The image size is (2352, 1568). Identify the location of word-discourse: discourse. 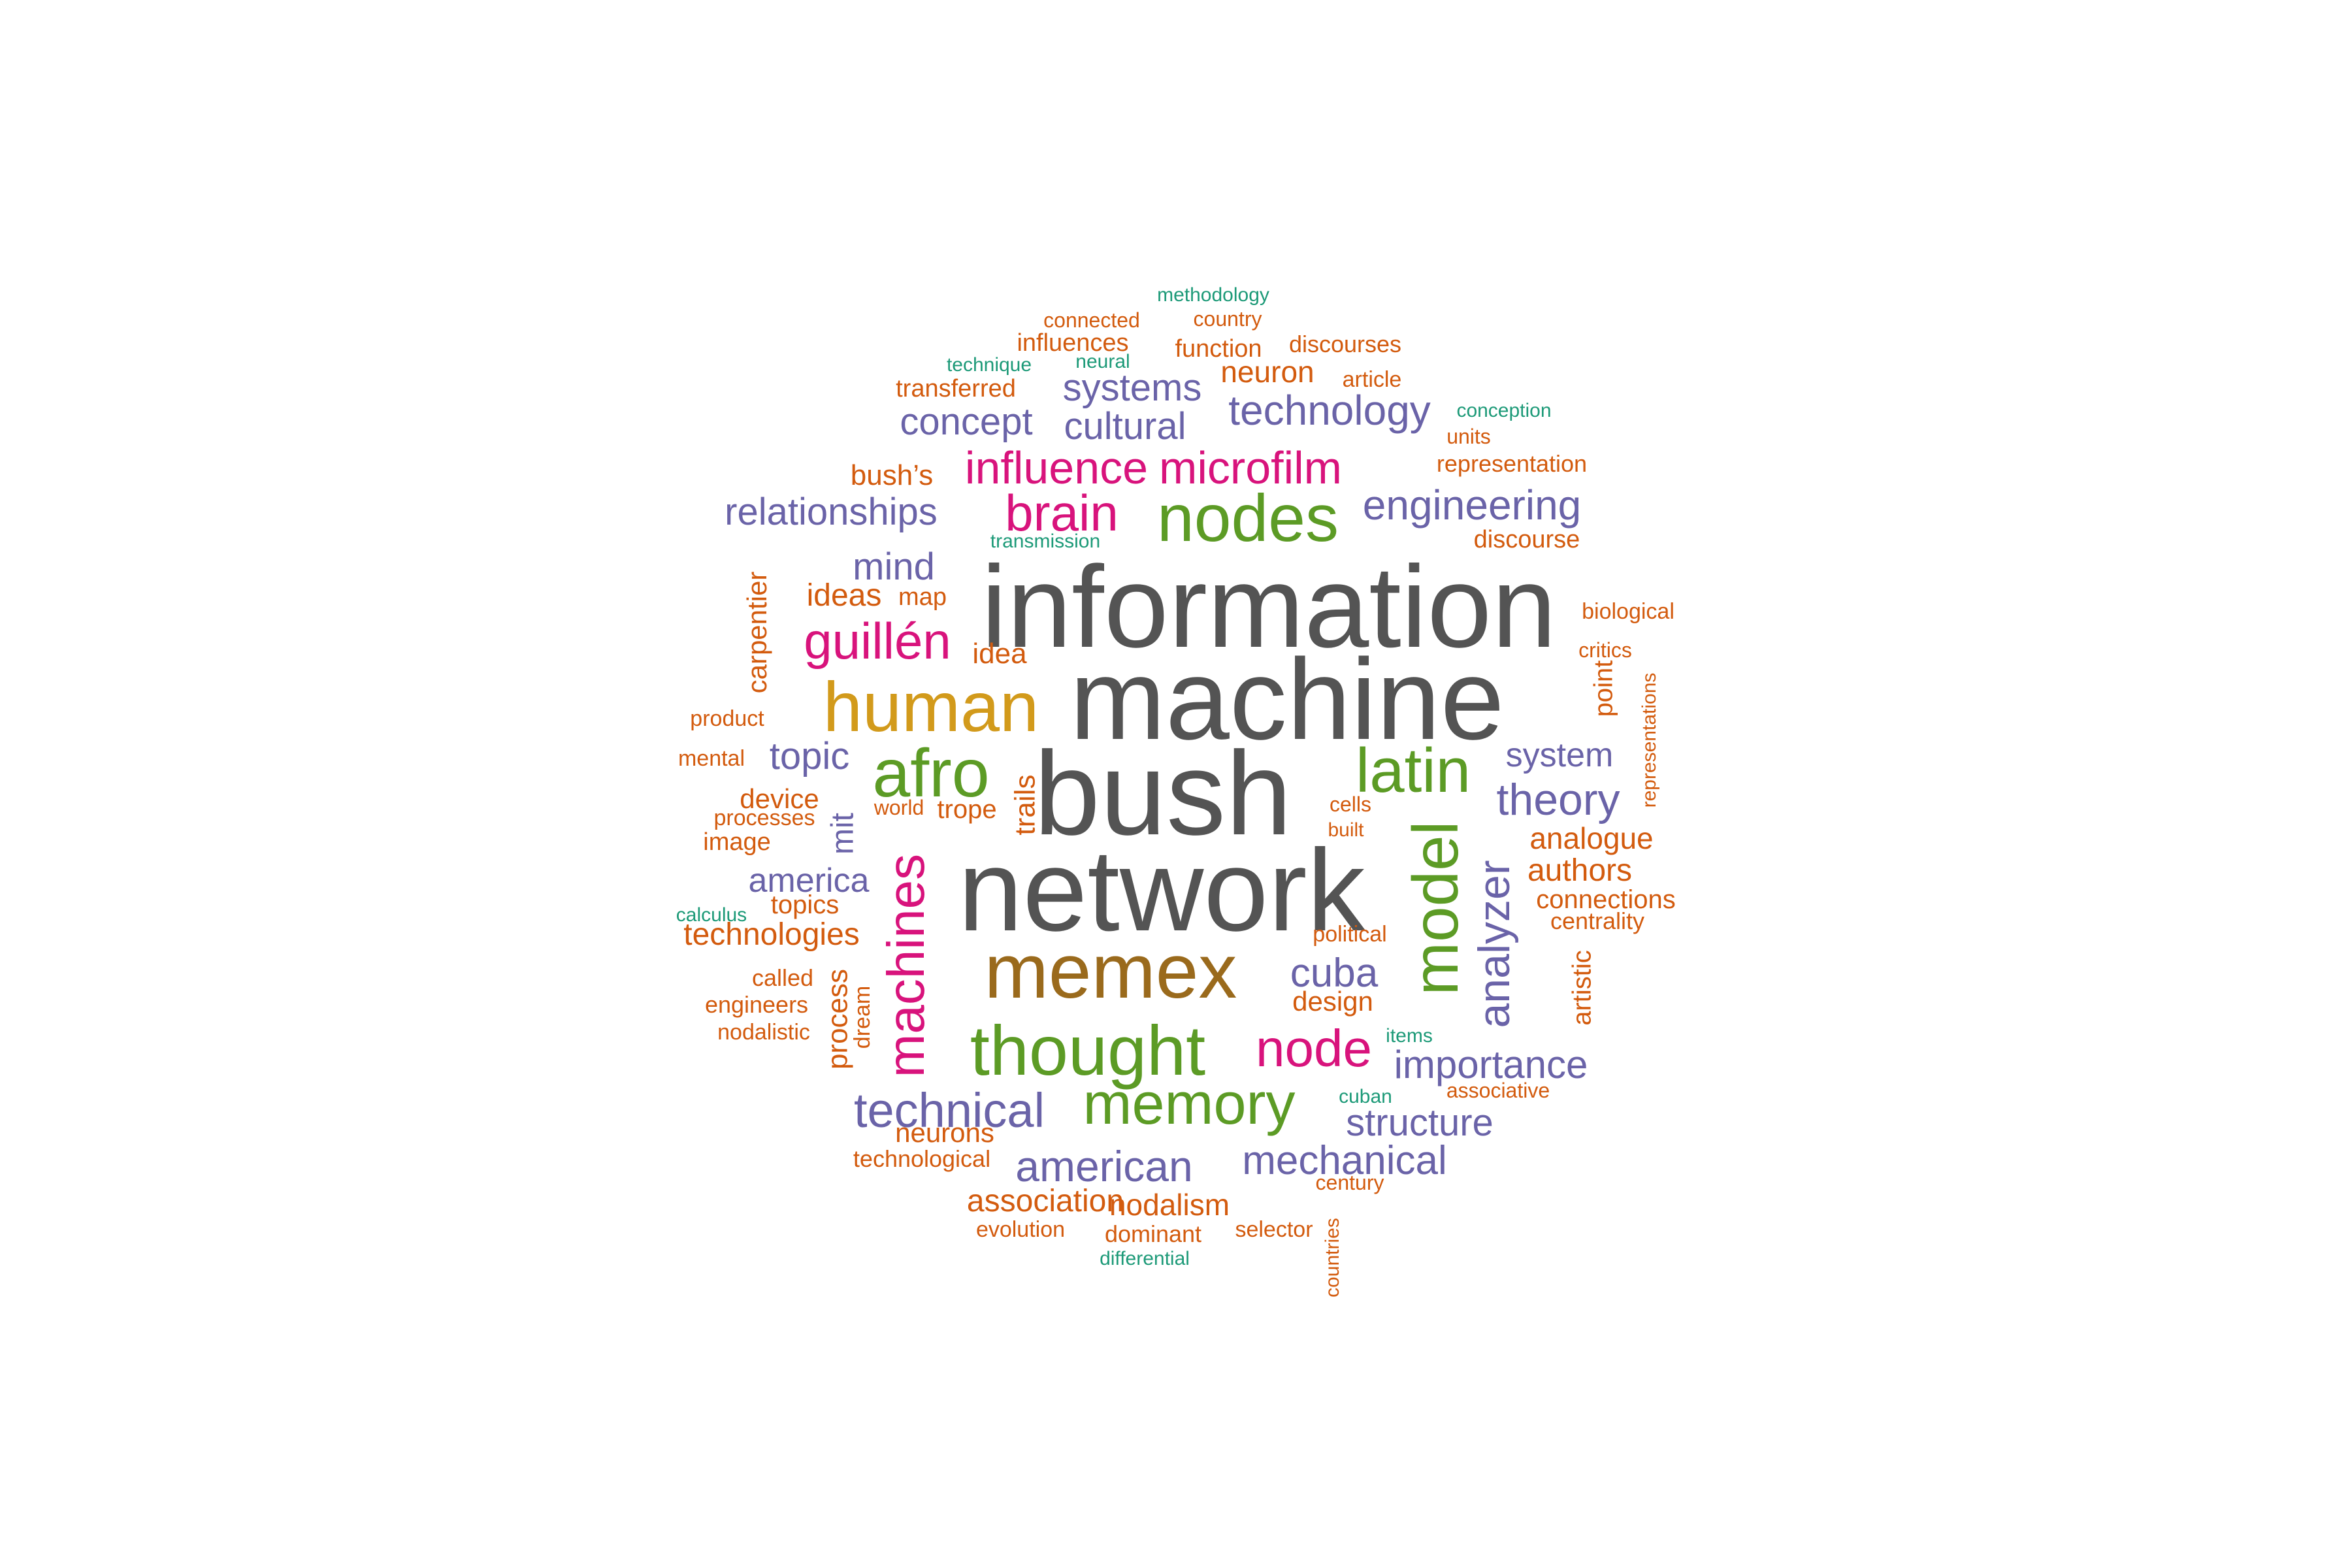
(1527, 539).